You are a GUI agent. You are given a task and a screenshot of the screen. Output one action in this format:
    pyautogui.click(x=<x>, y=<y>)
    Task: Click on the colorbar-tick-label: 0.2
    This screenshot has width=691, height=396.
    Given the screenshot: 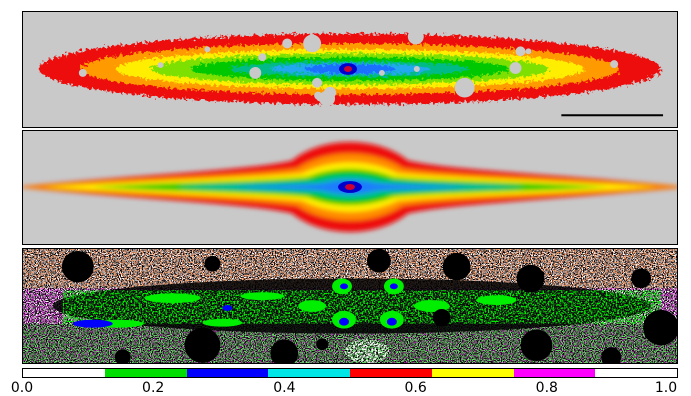 What is the action you would take?
    pyautogui.click(x=153, y=388)
    